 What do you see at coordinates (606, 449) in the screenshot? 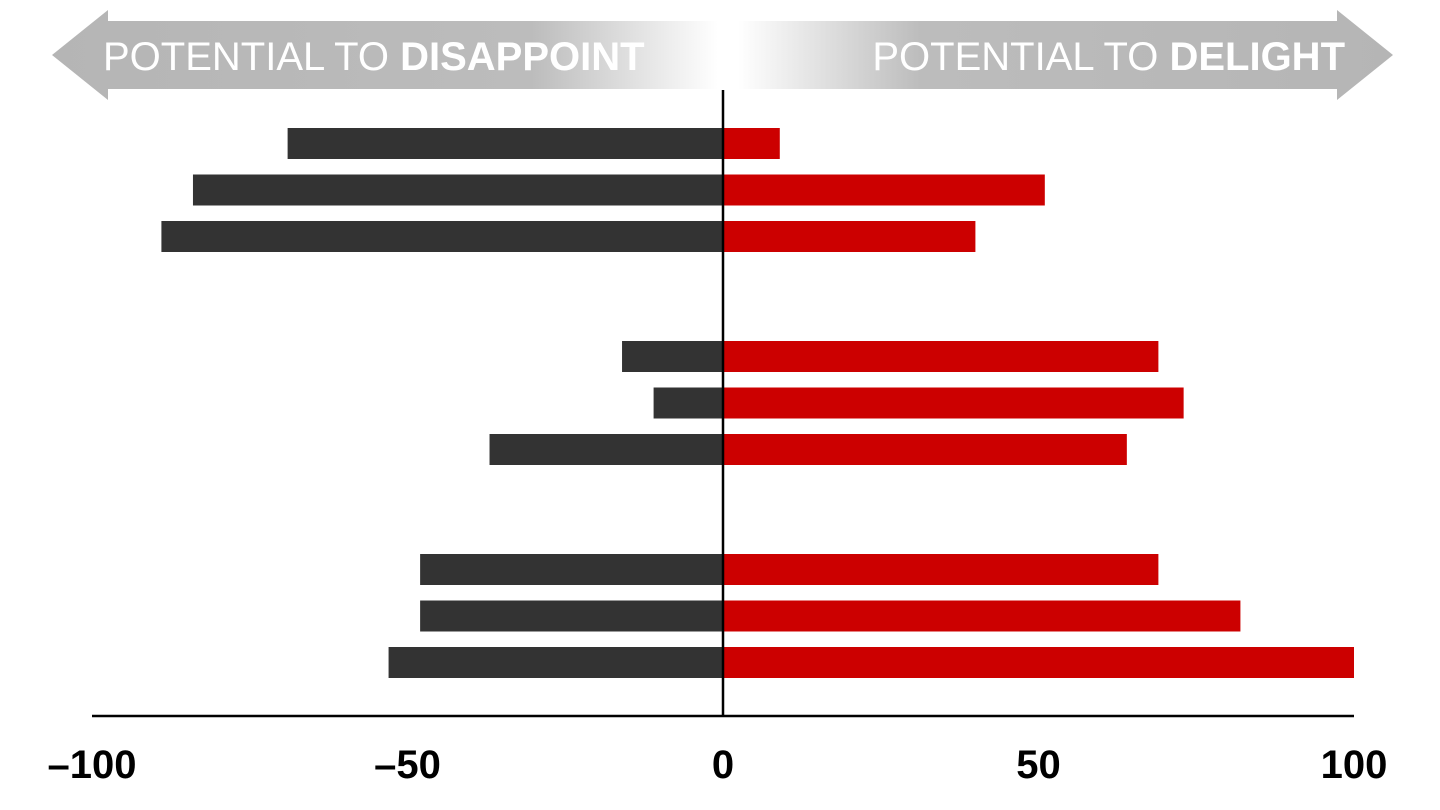
I see `disappoint-bar-g2-r3` at bounding box center [606, 449].